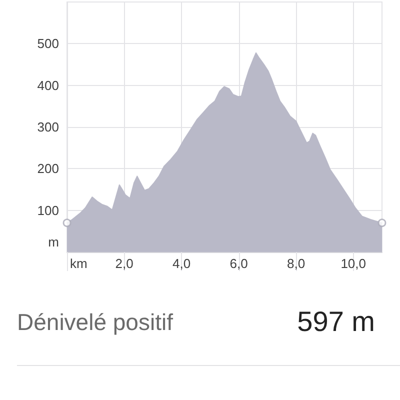 The height and width of the screenshot is (400, 400). I want to click on x-tick-label: 6,0, so click(239, 263).